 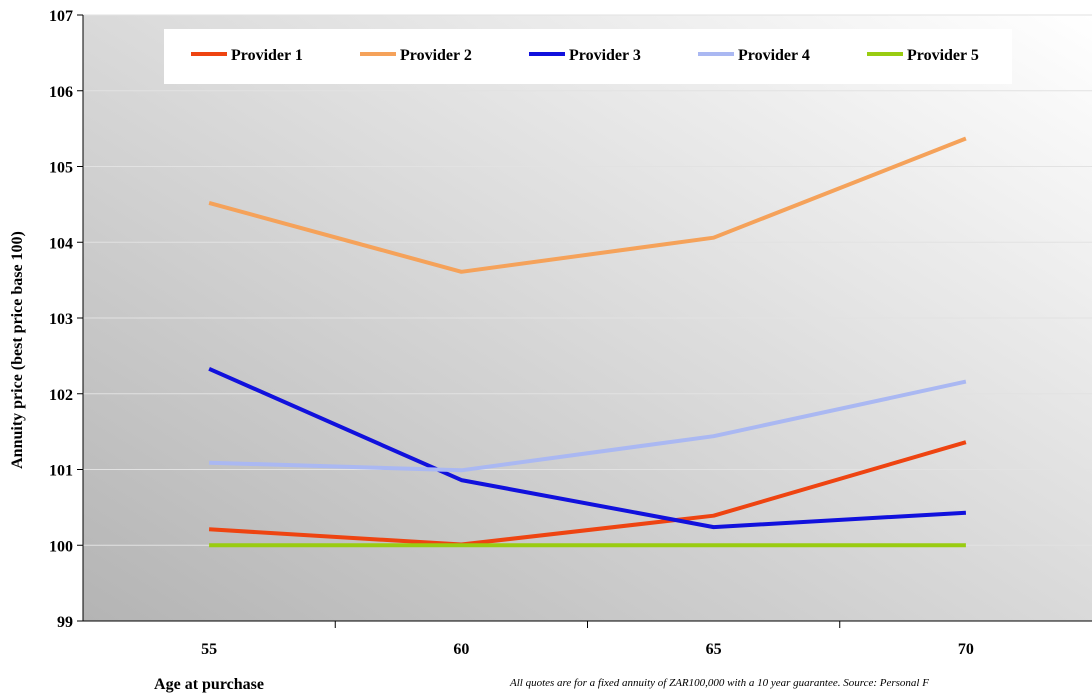 I want to click on x-tick-label: 65, so click(x=714, y=649).